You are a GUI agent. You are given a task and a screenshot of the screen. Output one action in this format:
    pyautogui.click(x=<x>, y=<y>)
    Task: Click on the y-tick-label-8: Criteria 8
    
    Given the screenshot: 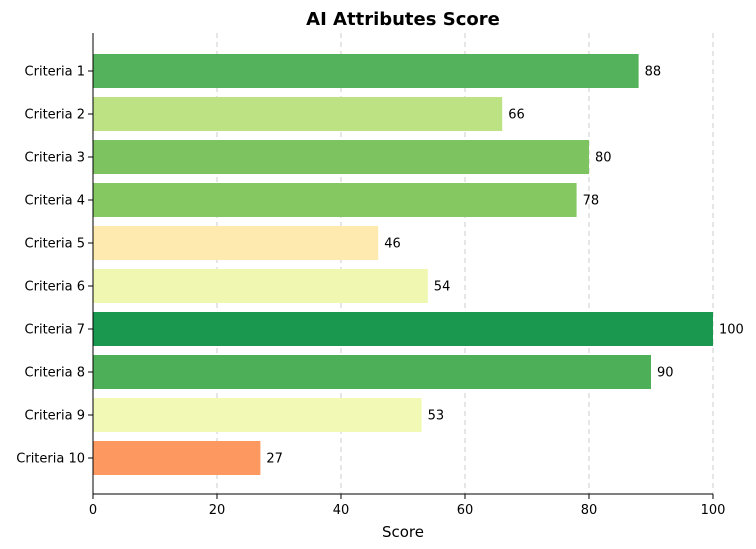 What is the action you would take?
    pyautogui.click(x=55, y=373)
    